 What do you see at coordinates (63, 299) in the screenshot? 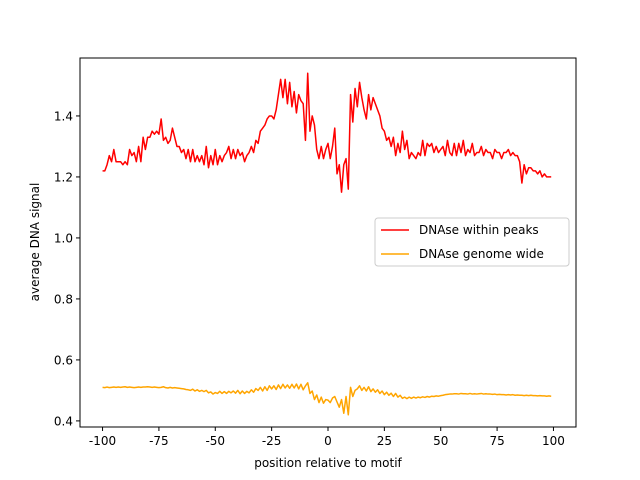
I see `y-tick-label: 0.8` at bounding box center [63, 299].